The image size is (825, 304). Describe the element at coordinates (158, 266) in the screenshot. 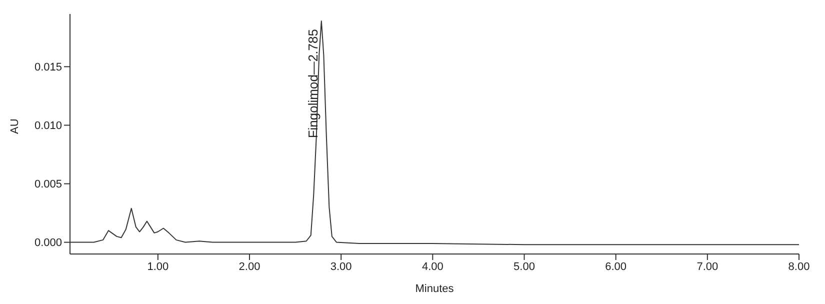

I see `x-tick-label: 1.00` at that location.